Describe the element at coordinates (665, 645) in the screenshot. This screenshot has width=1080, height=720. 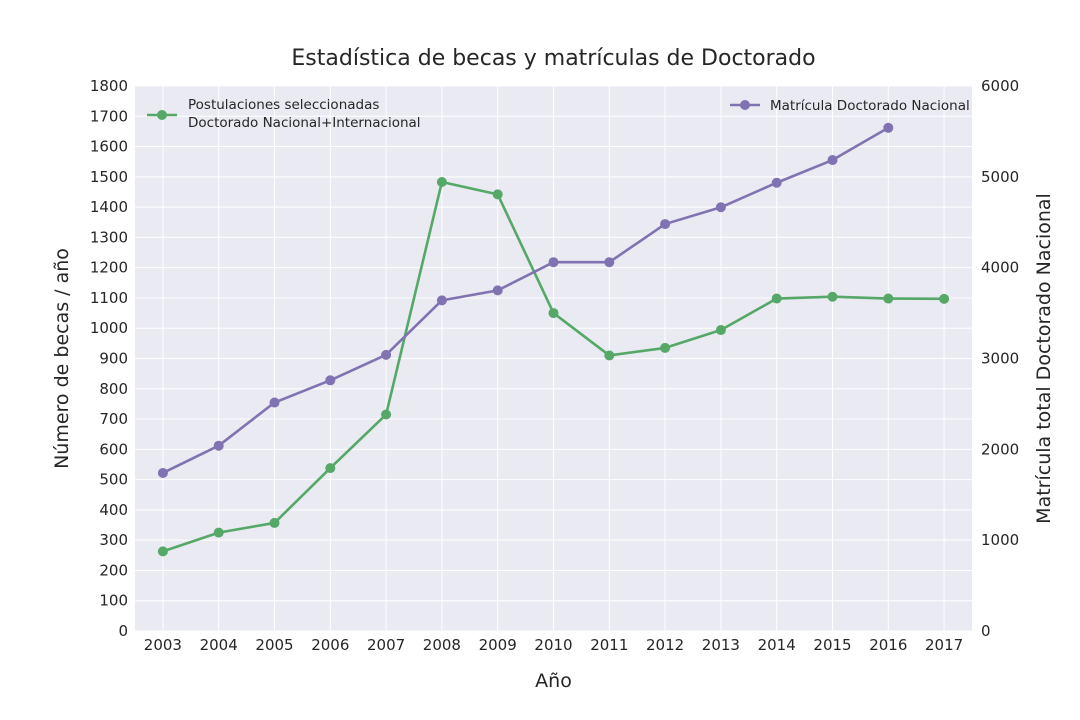
I see `x-tick-label: 2012` at that location.